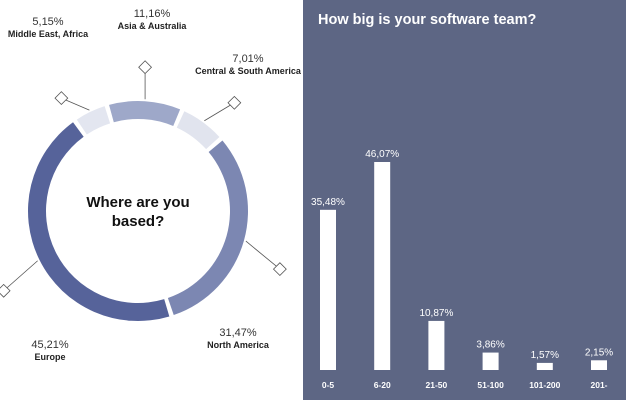  What do you see at coordinates (137, 202) in the screenshot?
I see `center-title-line: Where are you` at bounding box center [137, 202].